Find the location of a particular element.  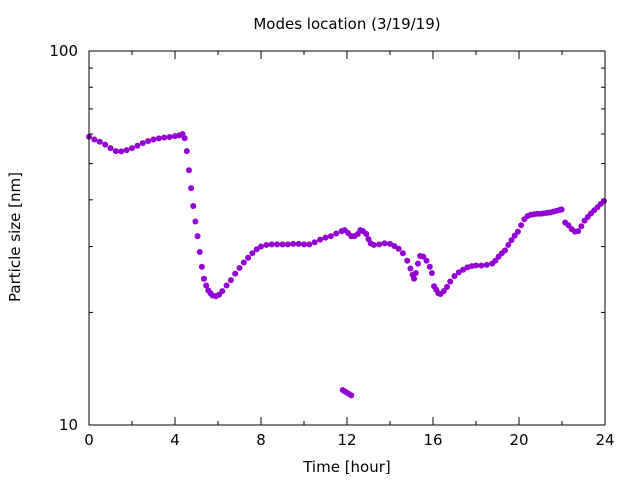

x-tick-label: 4 is located at coordinates (175, 440).